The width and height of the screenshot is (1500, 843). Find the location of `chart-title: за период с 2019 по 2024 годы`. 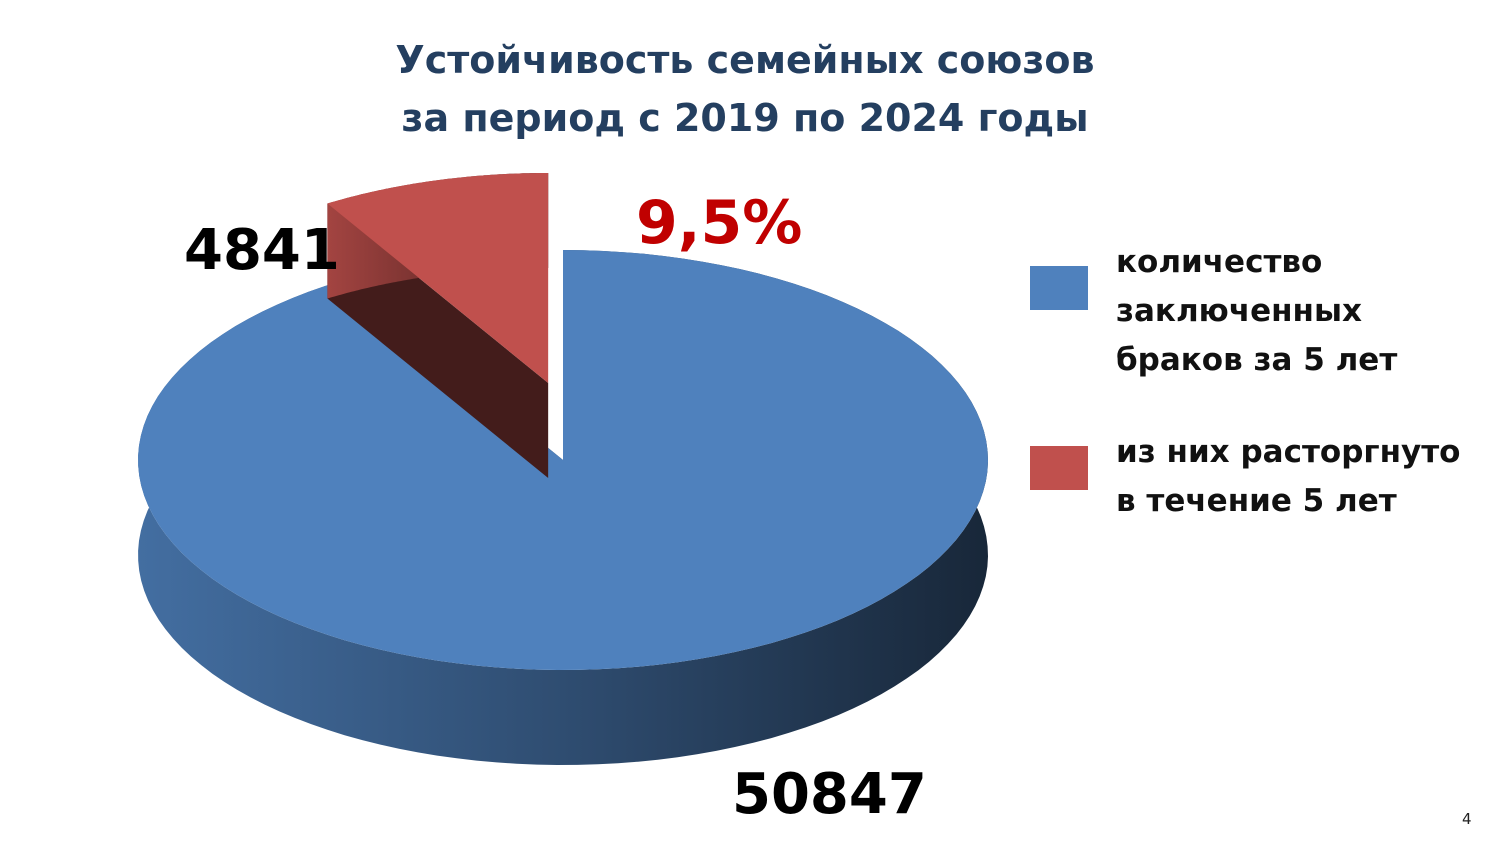

chart-title: за период с 2019 по 2024 годы is located at coordinates (745, 118).